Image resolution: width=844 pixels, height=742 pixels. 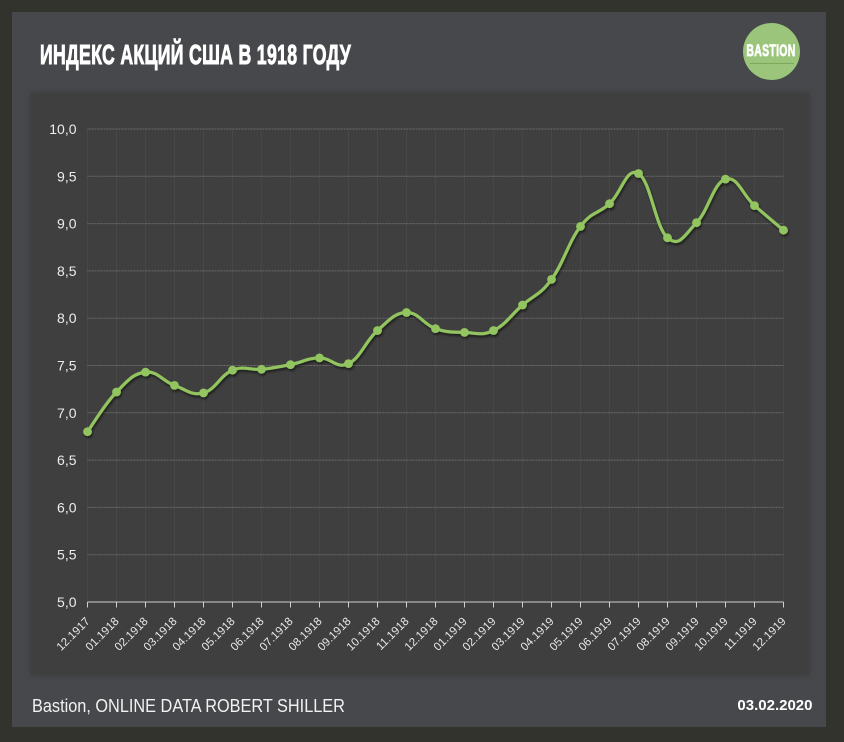 What do you see at coordinates (67, 318) in the screenshot?
I see `svg-text: 8,0` at bounding box center [67, 318].